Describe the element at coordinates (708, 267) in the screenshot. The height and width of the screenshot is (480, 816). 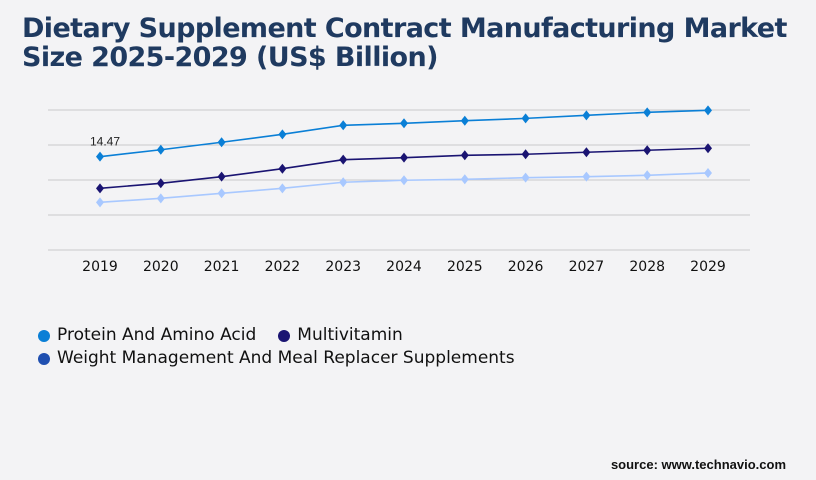
I see `x-tick-label: 2029` at that location.